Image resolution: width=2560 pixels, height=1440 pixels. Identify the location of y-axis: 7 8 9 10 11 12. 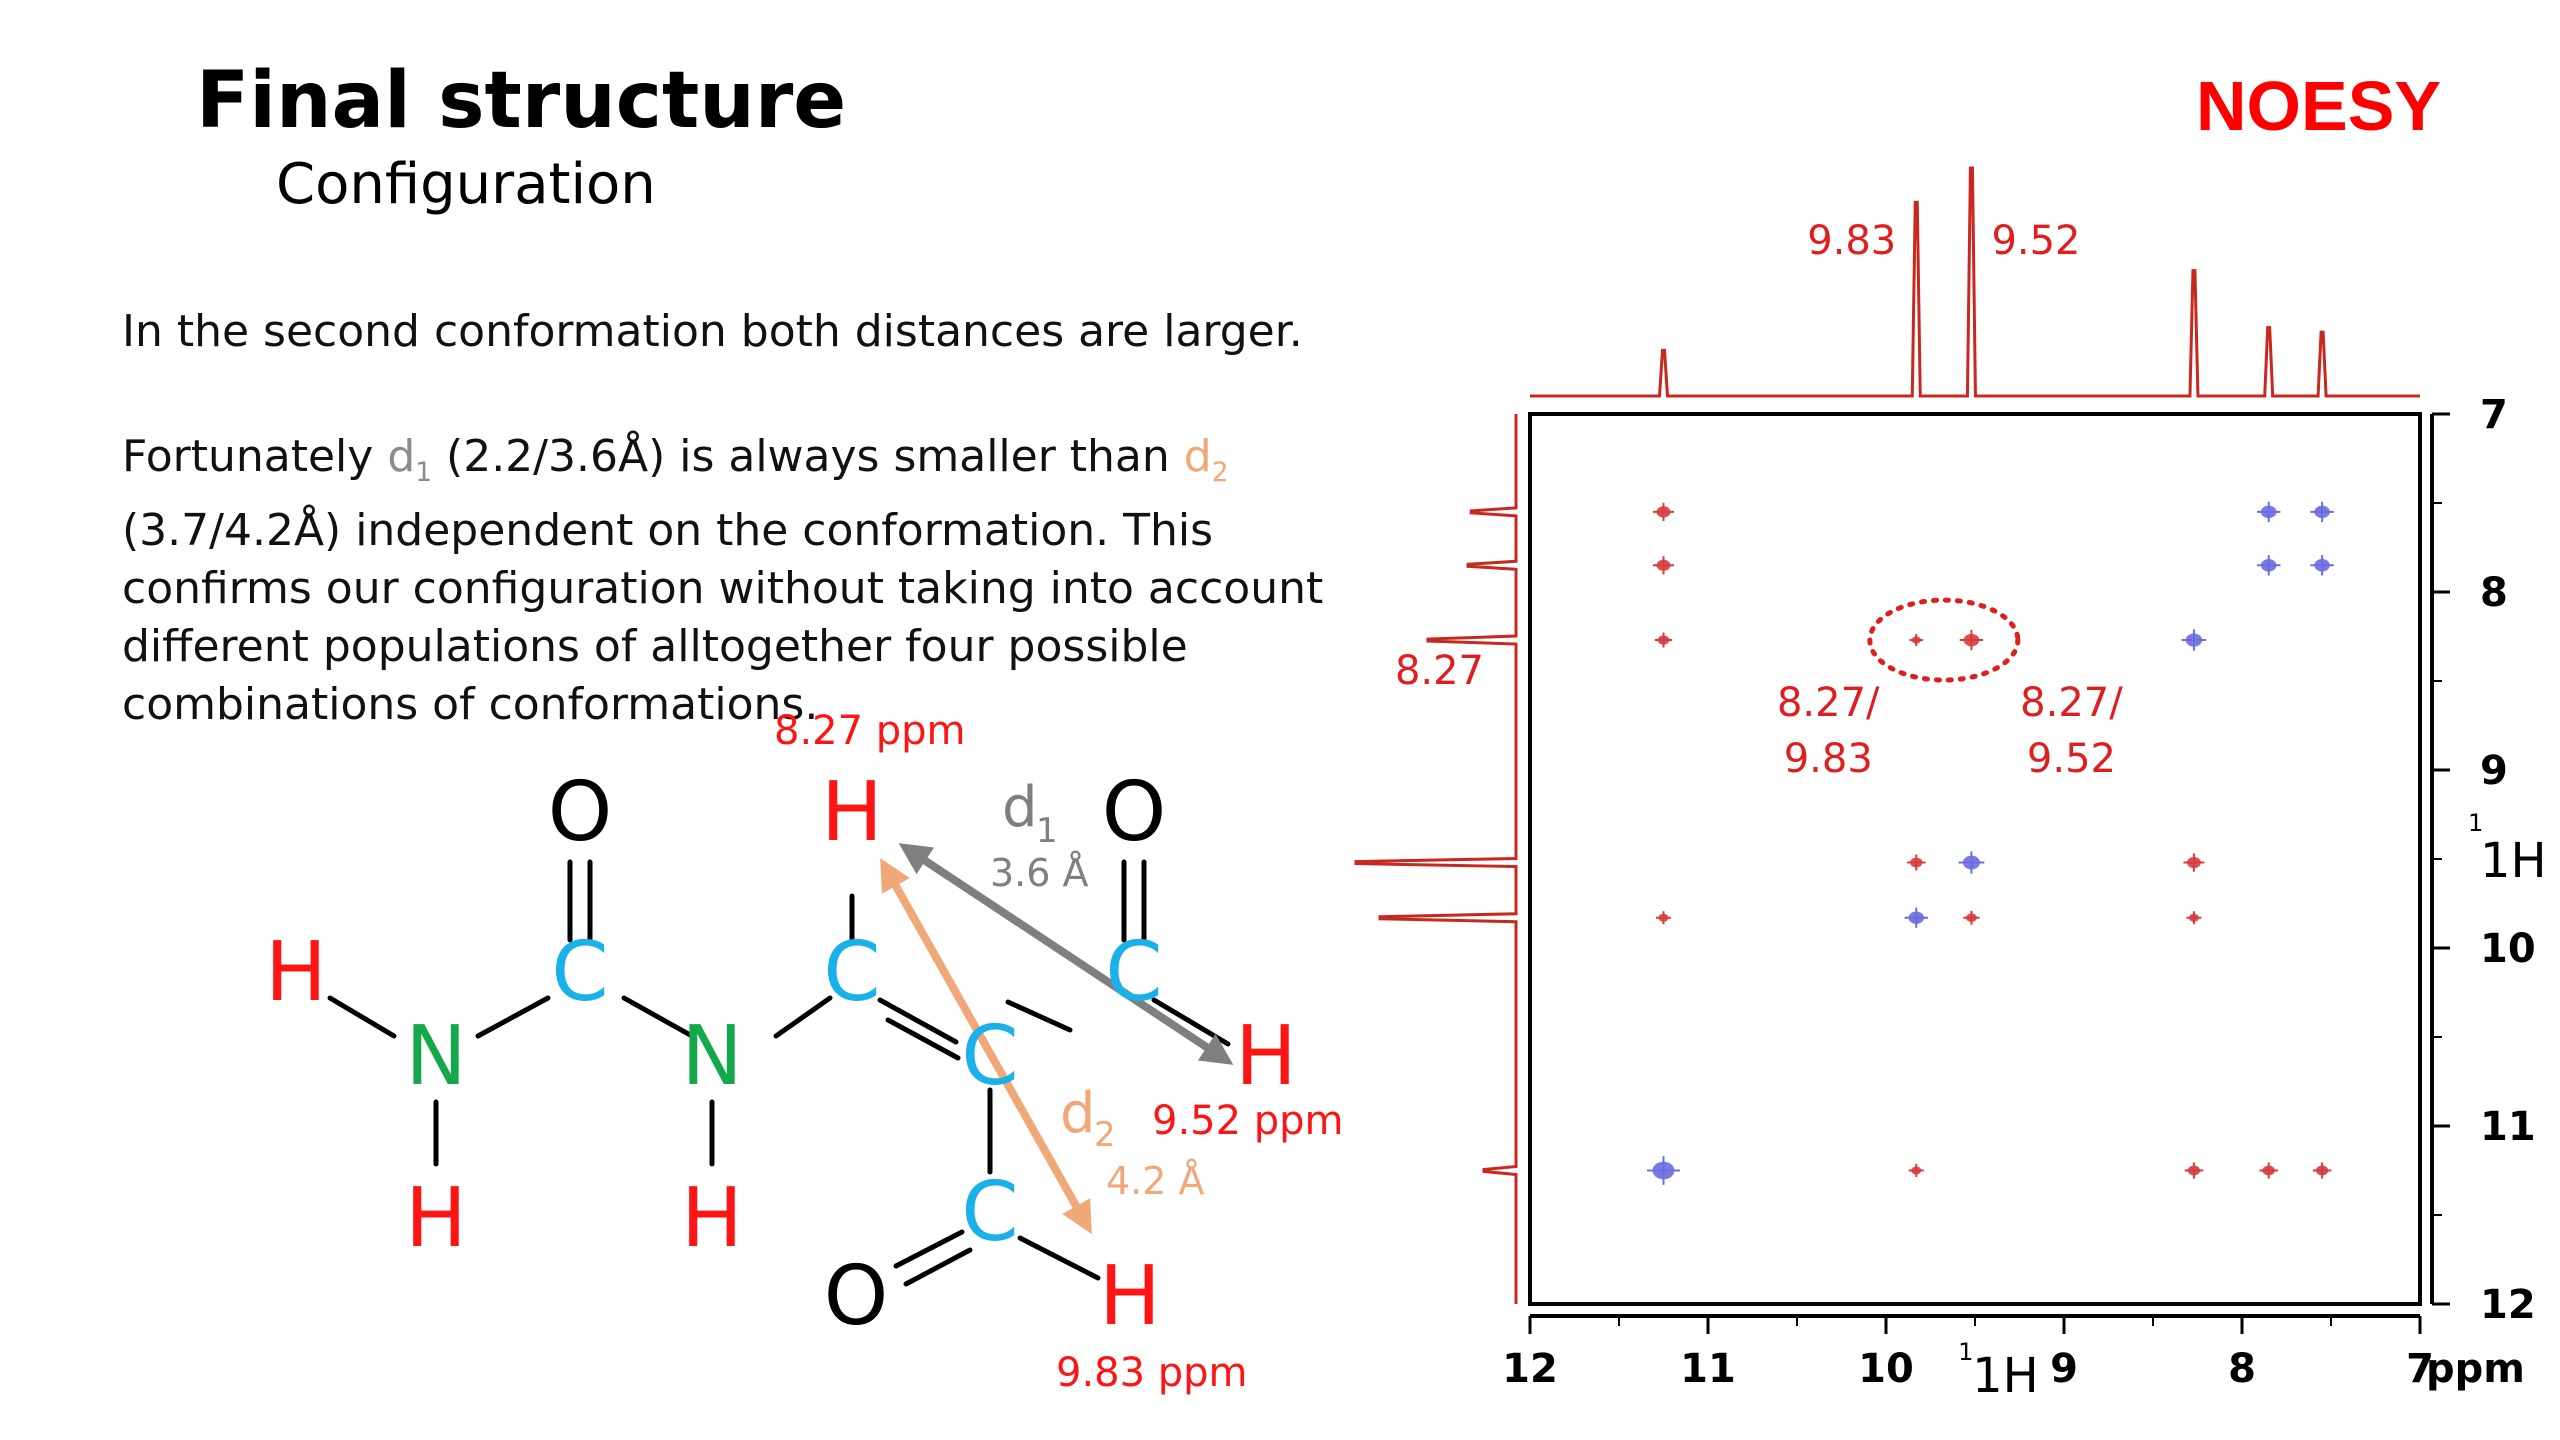
(2483, 860).